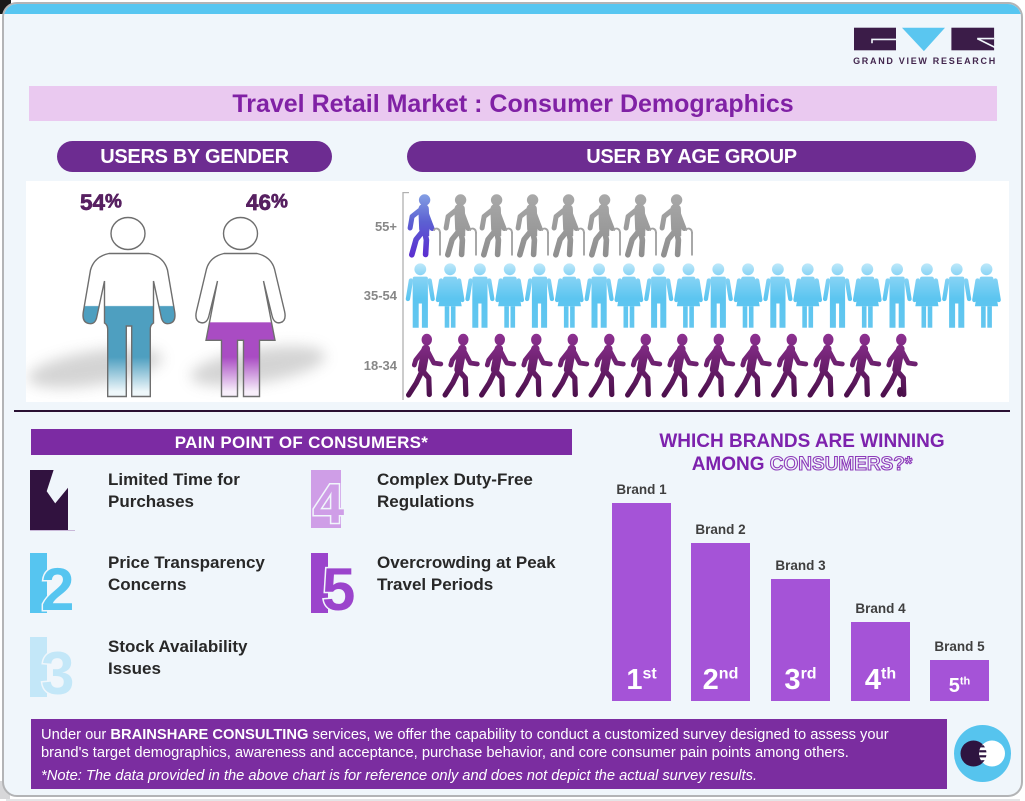 The height and width of the screenshot is (801, 1025). Describe the element at coordinates (338, 585) in the screenshot. I see `svg-text: 5` at that location.